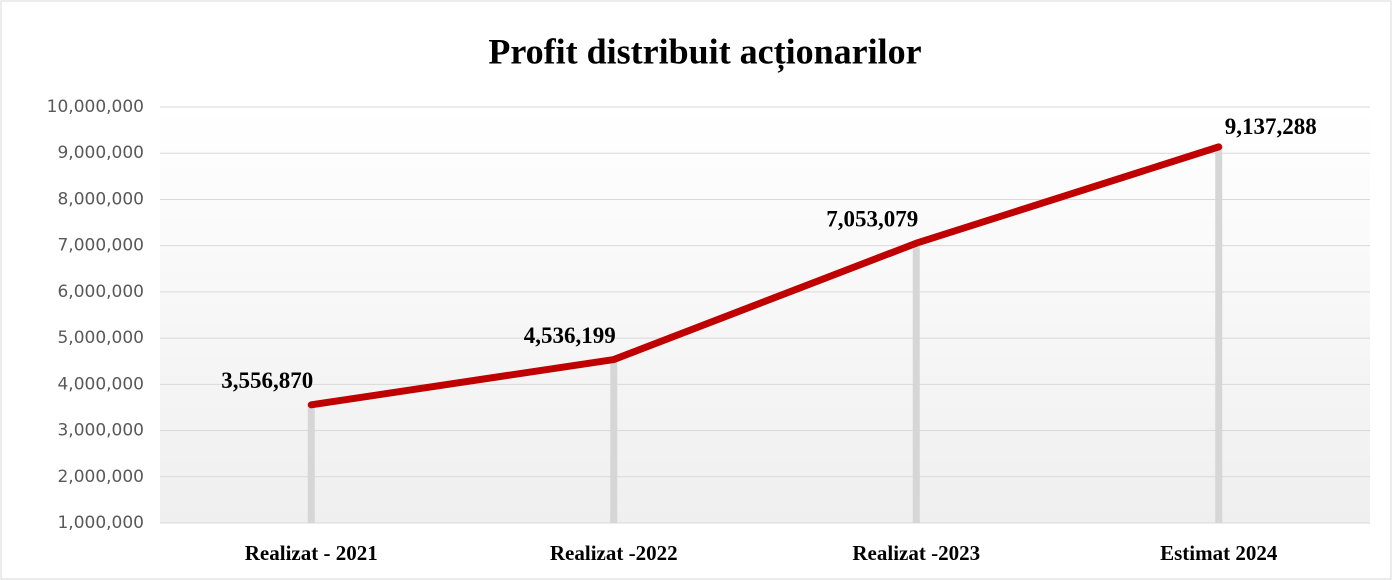 This screenshot has width=1392, height=580. Describe the element at coordinates (100, 338) in the screenshot. I see `y-tick-label: 5,000,000` at that location.